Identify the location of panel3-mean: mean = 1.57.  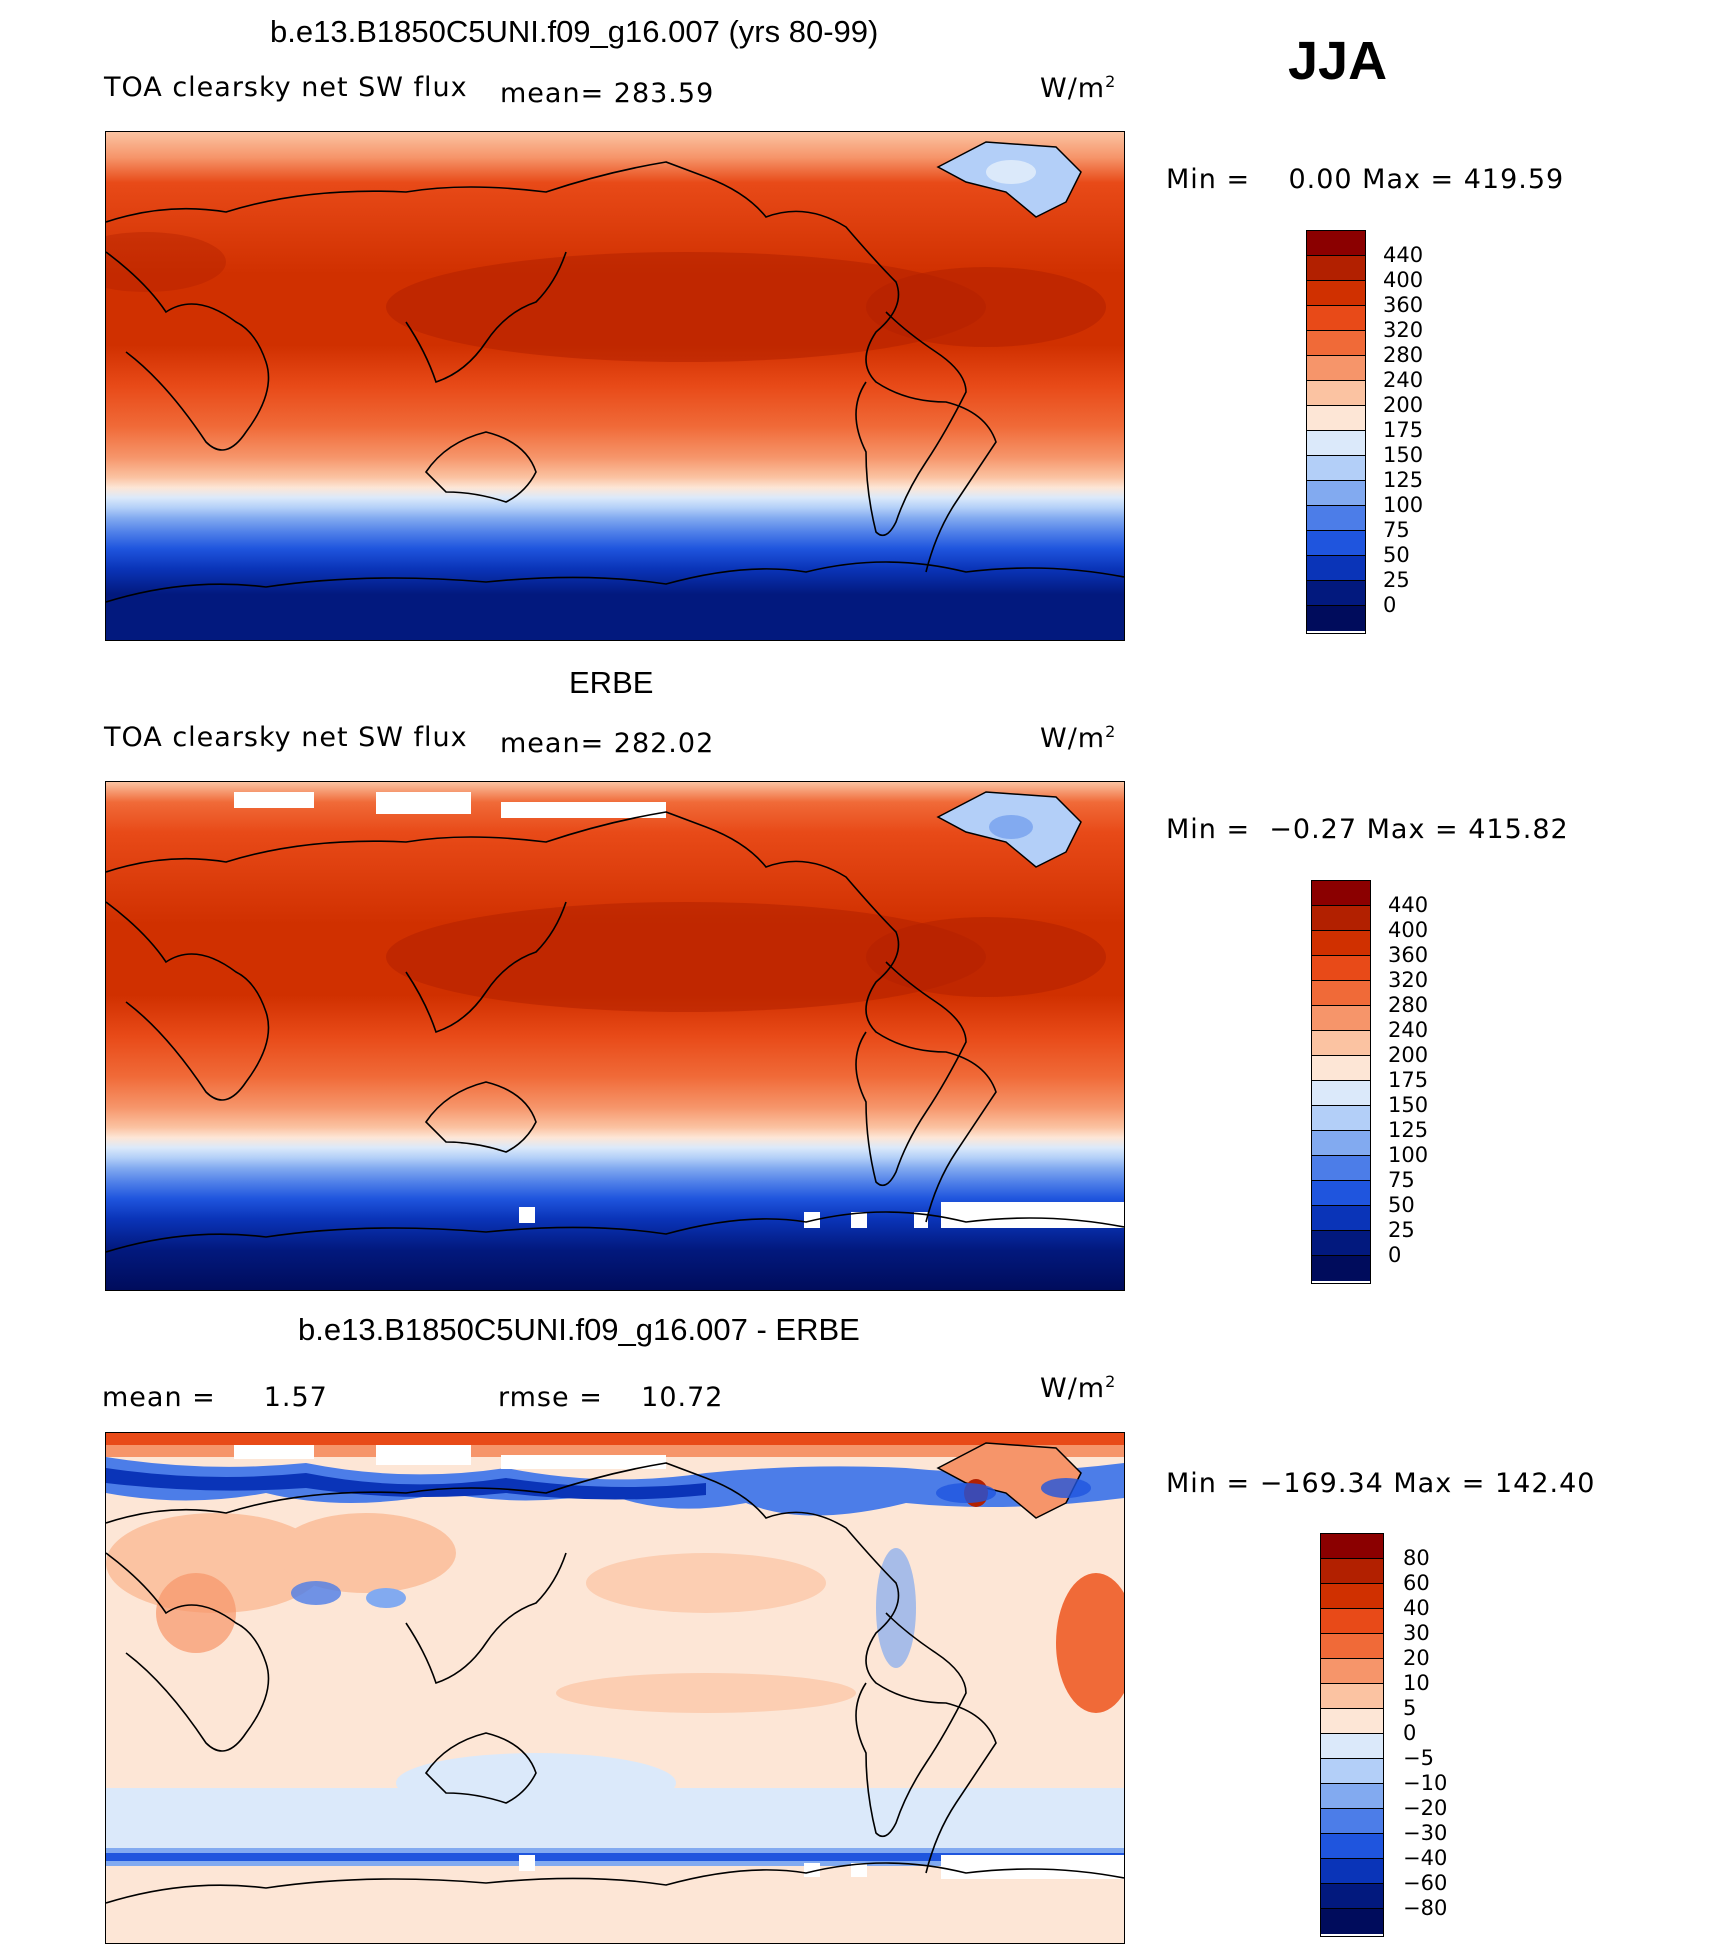
(215, 1397).